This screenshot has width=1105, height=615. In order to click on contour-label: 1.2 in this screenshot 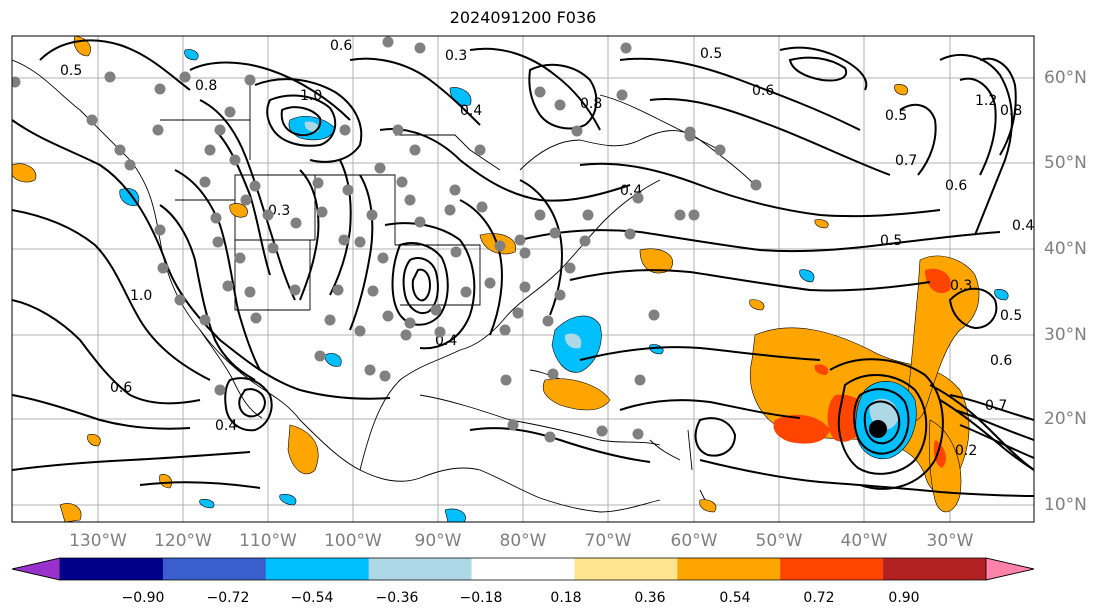, I will do `click(986, 101)`.